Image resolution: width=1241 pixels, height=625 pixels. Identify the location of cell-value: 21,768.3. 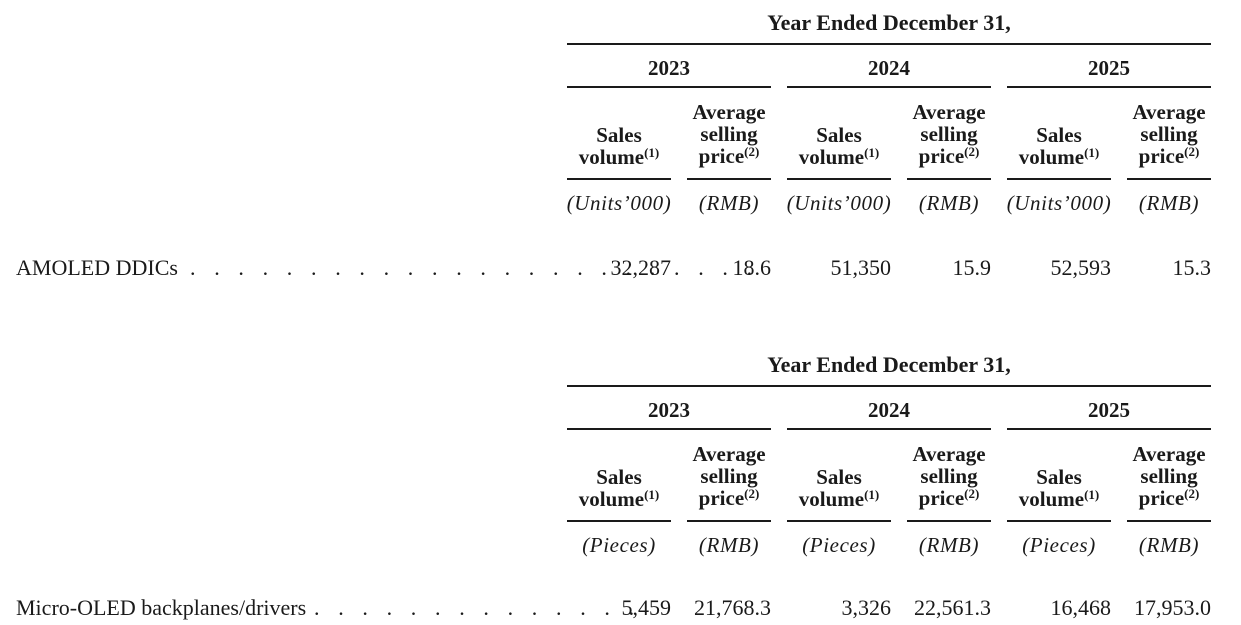
(732, 607).